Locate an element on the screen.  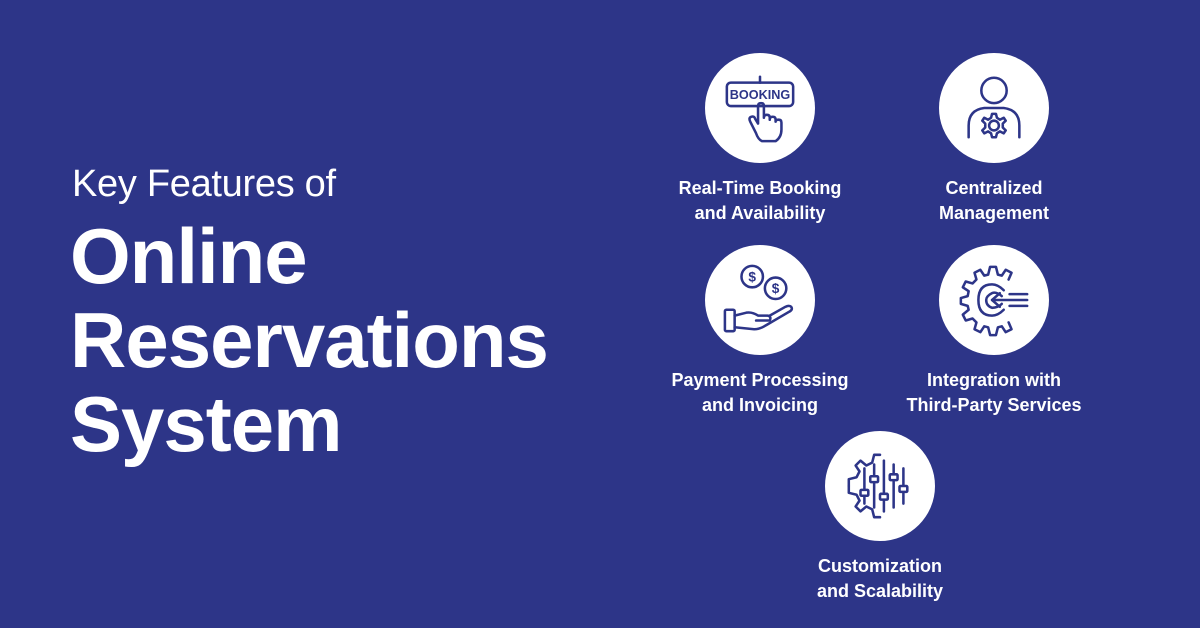
feature-icon-circle: $ $ is located at coordinates (760, 300).